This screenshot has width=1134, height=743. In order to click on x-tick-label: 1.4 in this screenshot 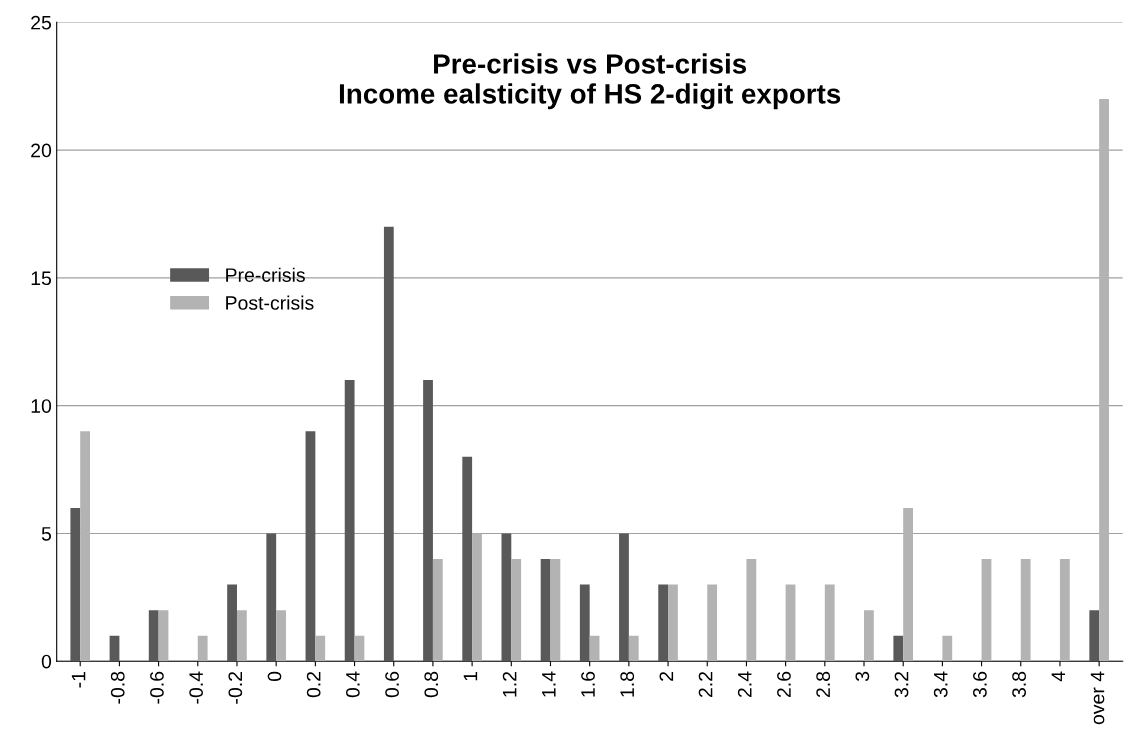, I will do `click(549, 684)`.